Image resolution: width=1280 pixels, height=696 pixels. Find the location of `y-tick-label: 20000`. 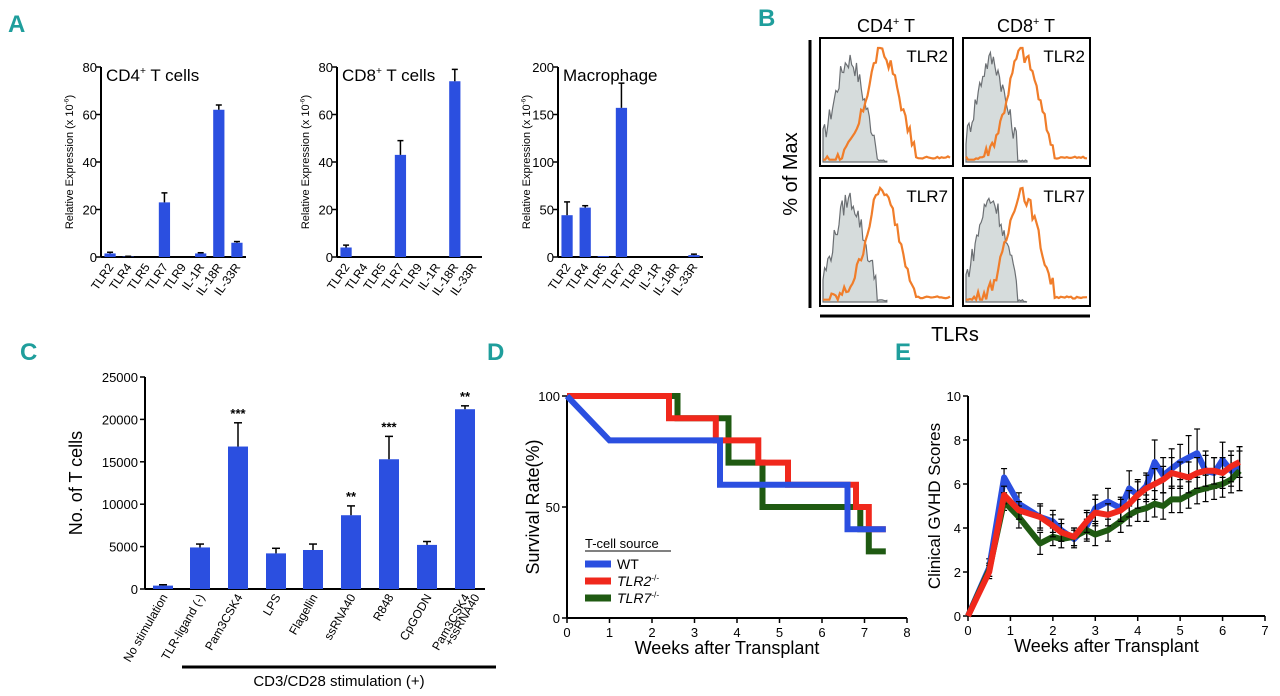

y-tick-label: 20000 is located at coordinates (120, 419).